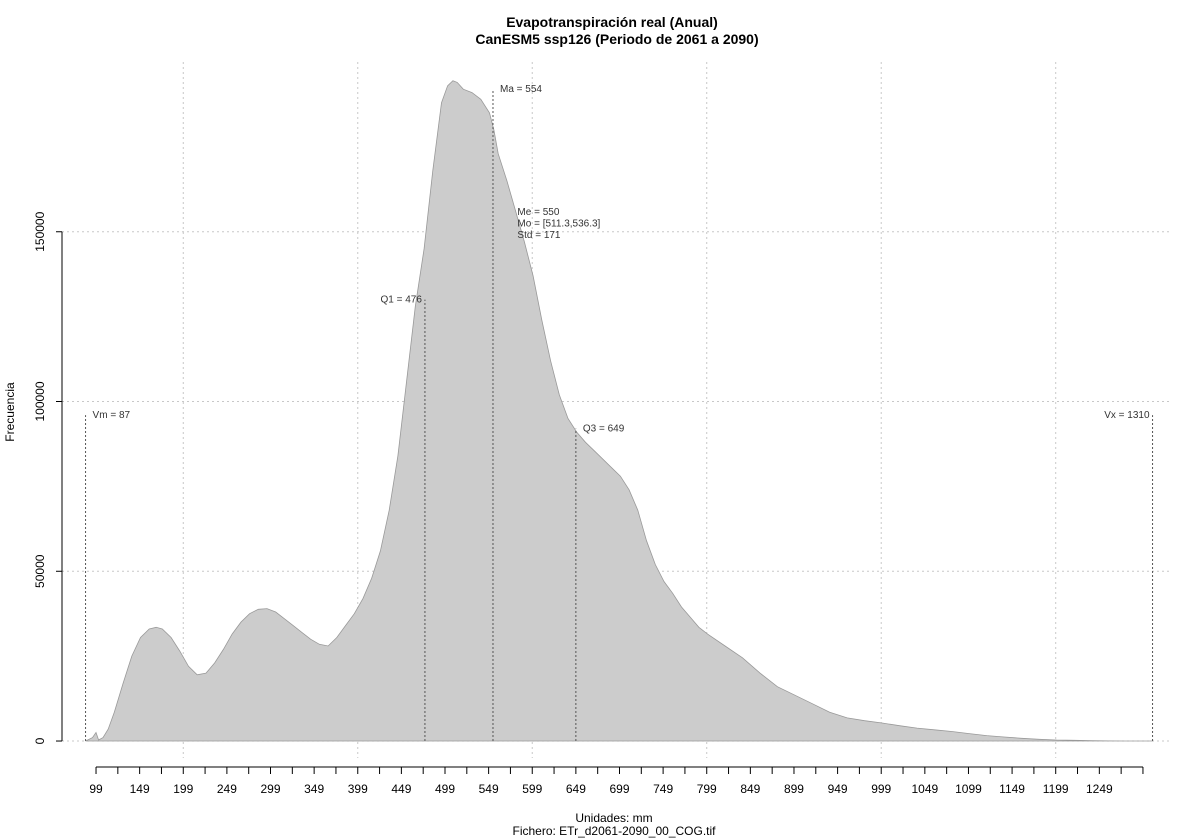  I want to click on x-tick-label: 999, so click(881, 789).